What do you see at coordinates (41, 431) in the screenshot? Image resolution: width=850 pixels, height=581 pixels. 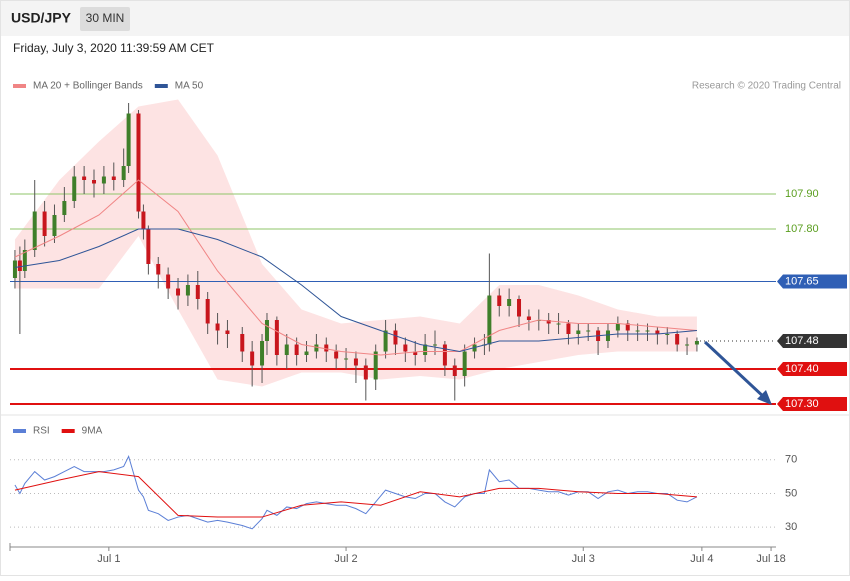 I see `legend-label: RSI` at bounding box center [41, 431].